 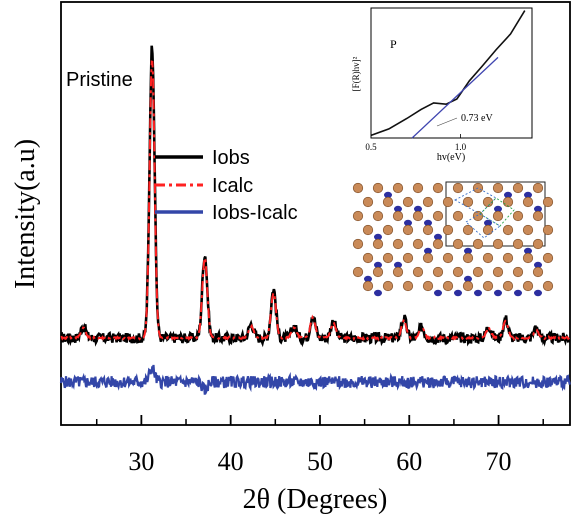 What do you see at coordinates (232, 186) in the screenshot?
I see `legend-label-icalc: Icalc` at bounding box center [232, 186].